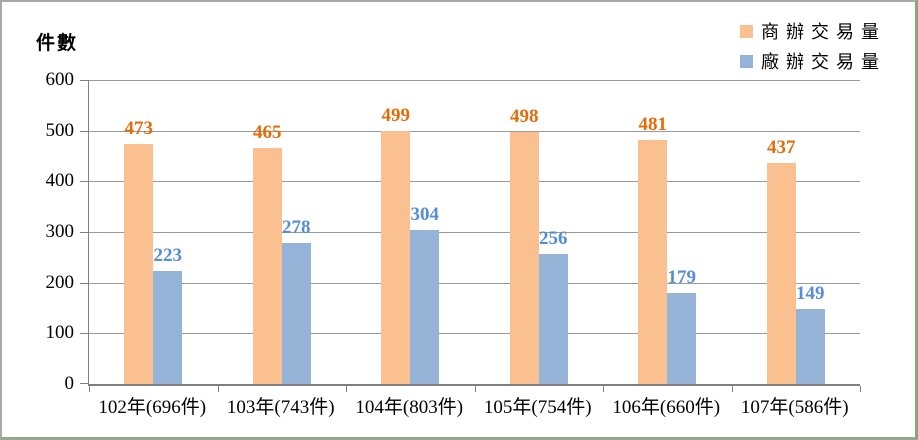 The image size is (918, 440). I want to click on legend-label-factory: 廠辦交易量, so click(823, 62).